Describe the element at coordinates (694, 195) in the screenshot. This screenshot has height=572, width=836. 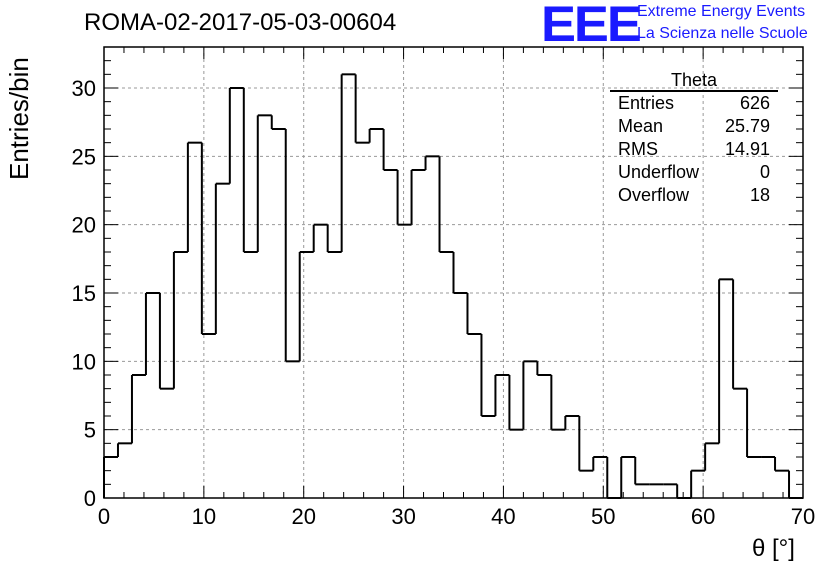
I see `stats-row-overflow: Overflow 18` at that location.